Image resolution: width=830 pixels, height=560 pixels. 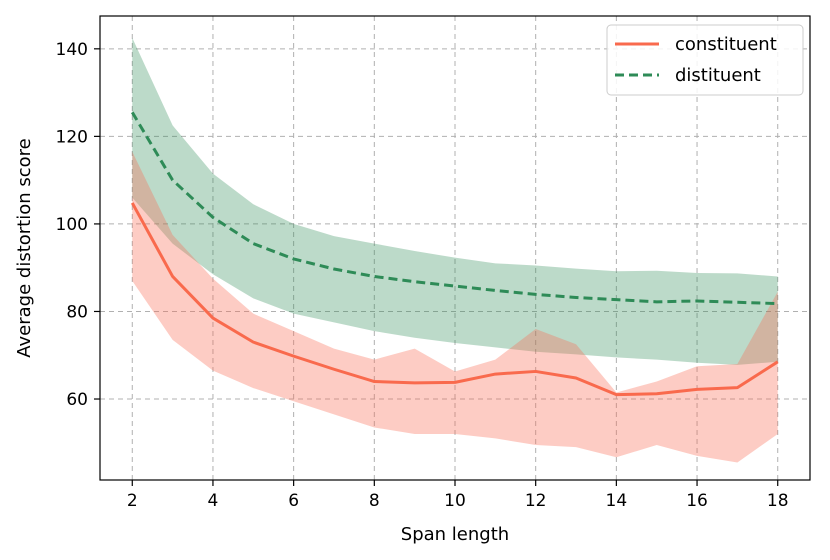 I want to click on y-axis: 60 80 100 120 140, so click(x=78, y=225).